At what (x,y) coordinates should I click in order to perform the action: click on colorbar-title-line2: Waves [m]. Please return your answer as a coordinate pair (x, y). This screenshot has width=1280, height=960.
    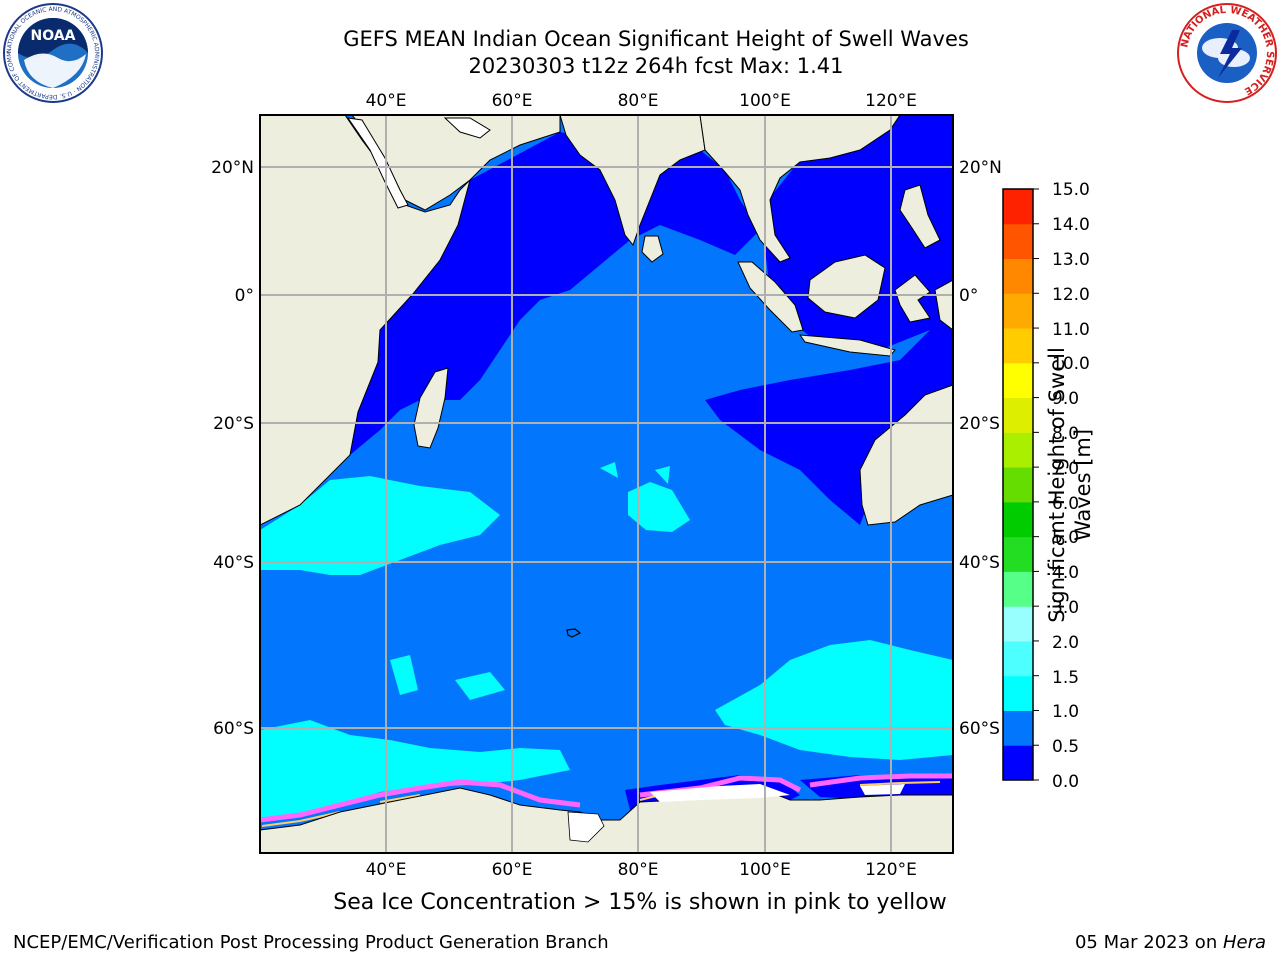
    Looking at the image, I should click on (1083, 485).